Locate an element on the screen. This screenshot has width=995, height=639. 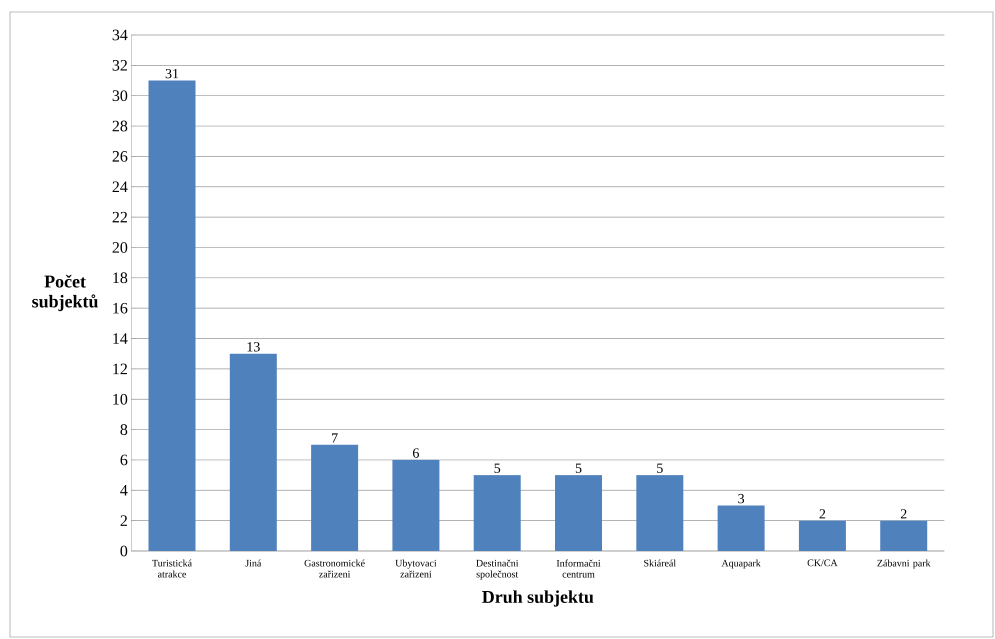
y-tick-label: 26 is located at coordinates (120, 156).